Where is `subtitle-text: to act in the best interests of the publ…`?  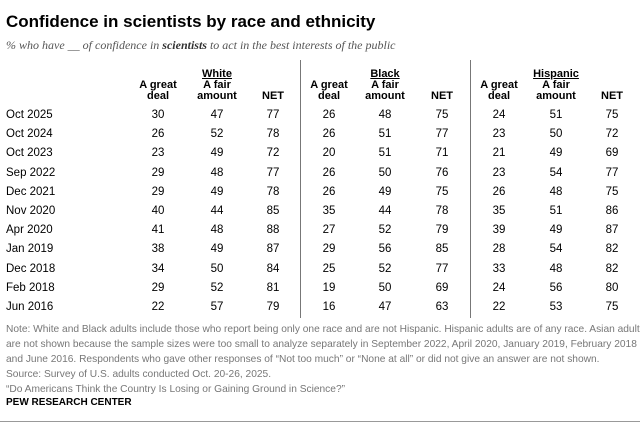 subtitle-text: to act in the best interests of the publ… is located at coordinates (301, 45).